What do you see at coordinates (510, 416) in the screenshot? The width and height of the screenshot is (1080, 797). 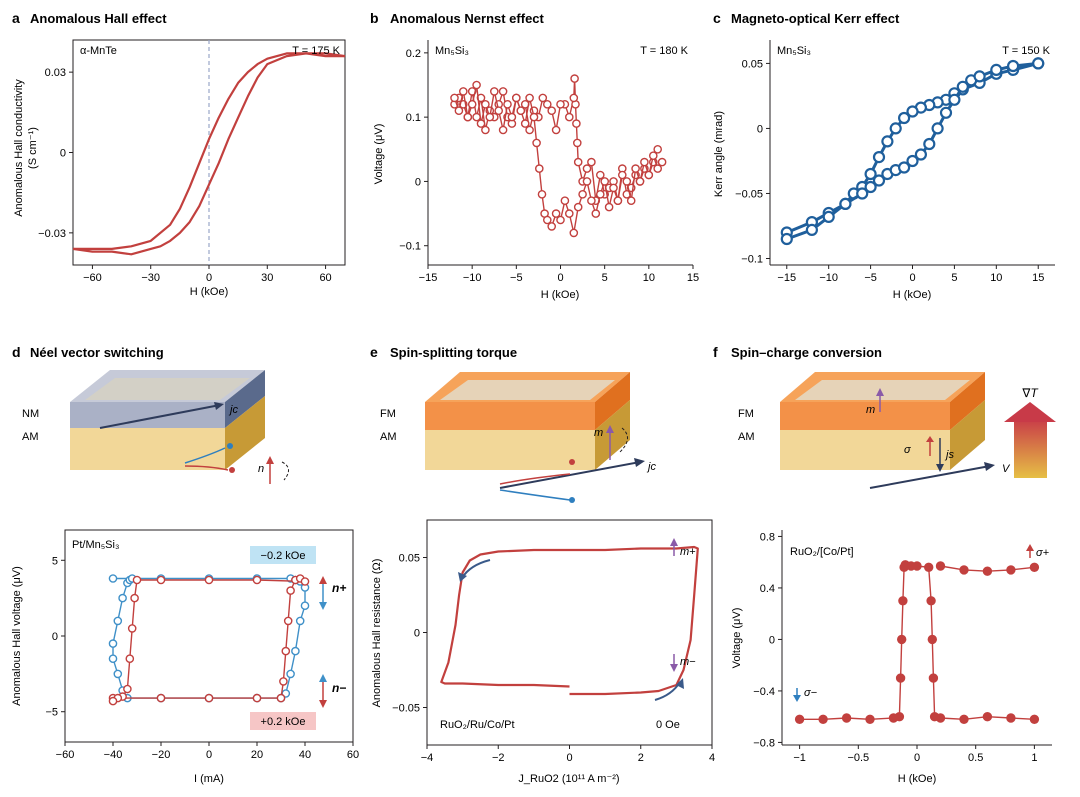 I see `fm-front-face` at bounding box center [510, 416].